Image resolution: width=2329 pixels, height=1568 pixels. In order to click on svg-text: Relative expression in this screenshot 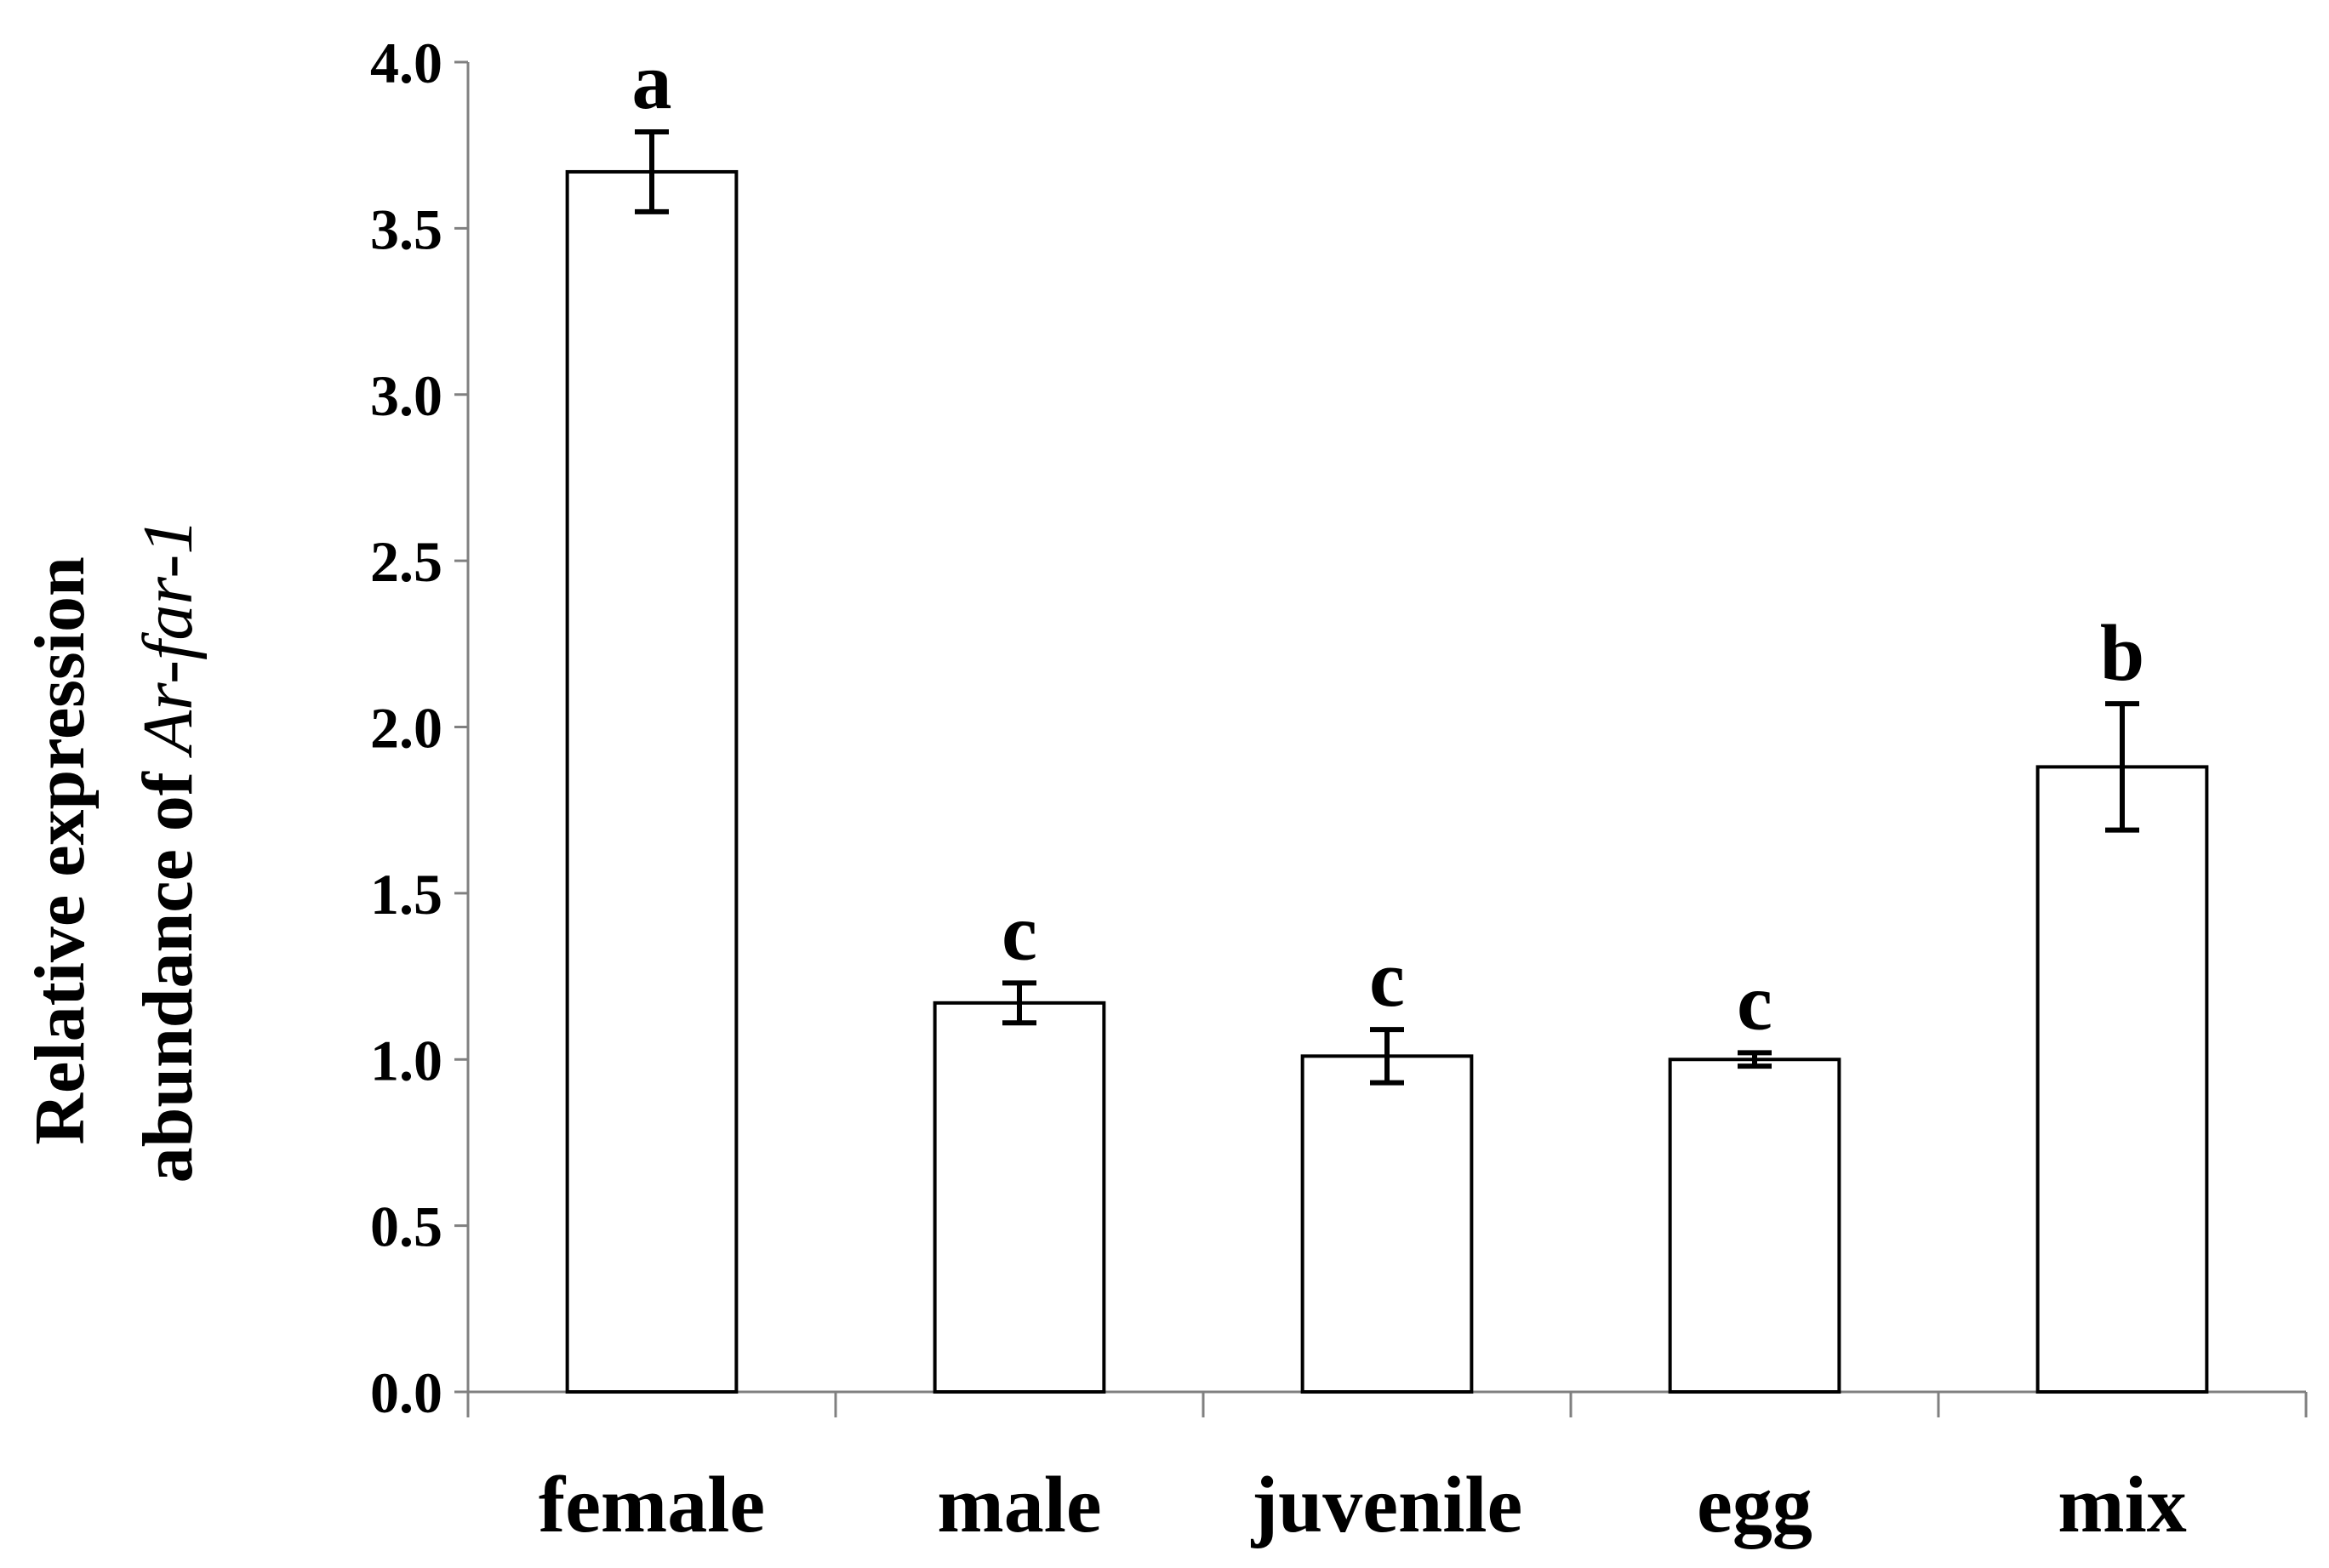, I will do `click(60, 850)`.